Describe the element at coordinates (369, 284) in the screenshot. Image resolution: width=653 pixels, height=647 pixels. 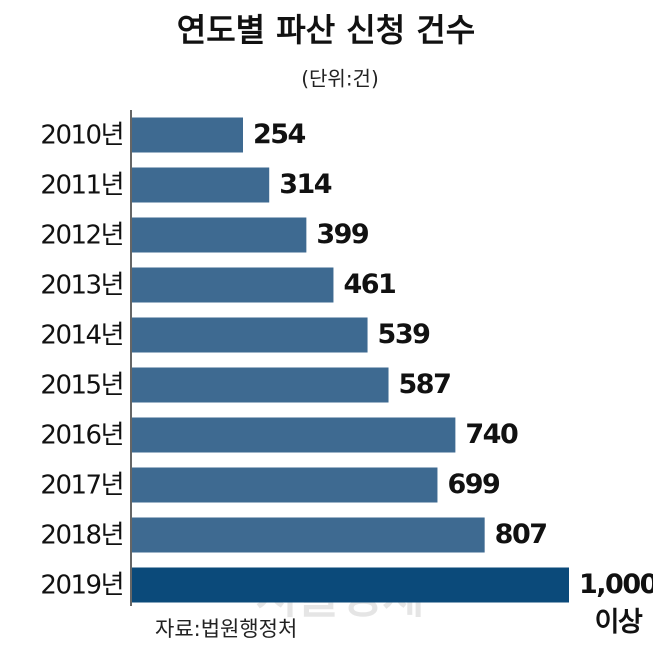
I see `value-label: 461` at that location.